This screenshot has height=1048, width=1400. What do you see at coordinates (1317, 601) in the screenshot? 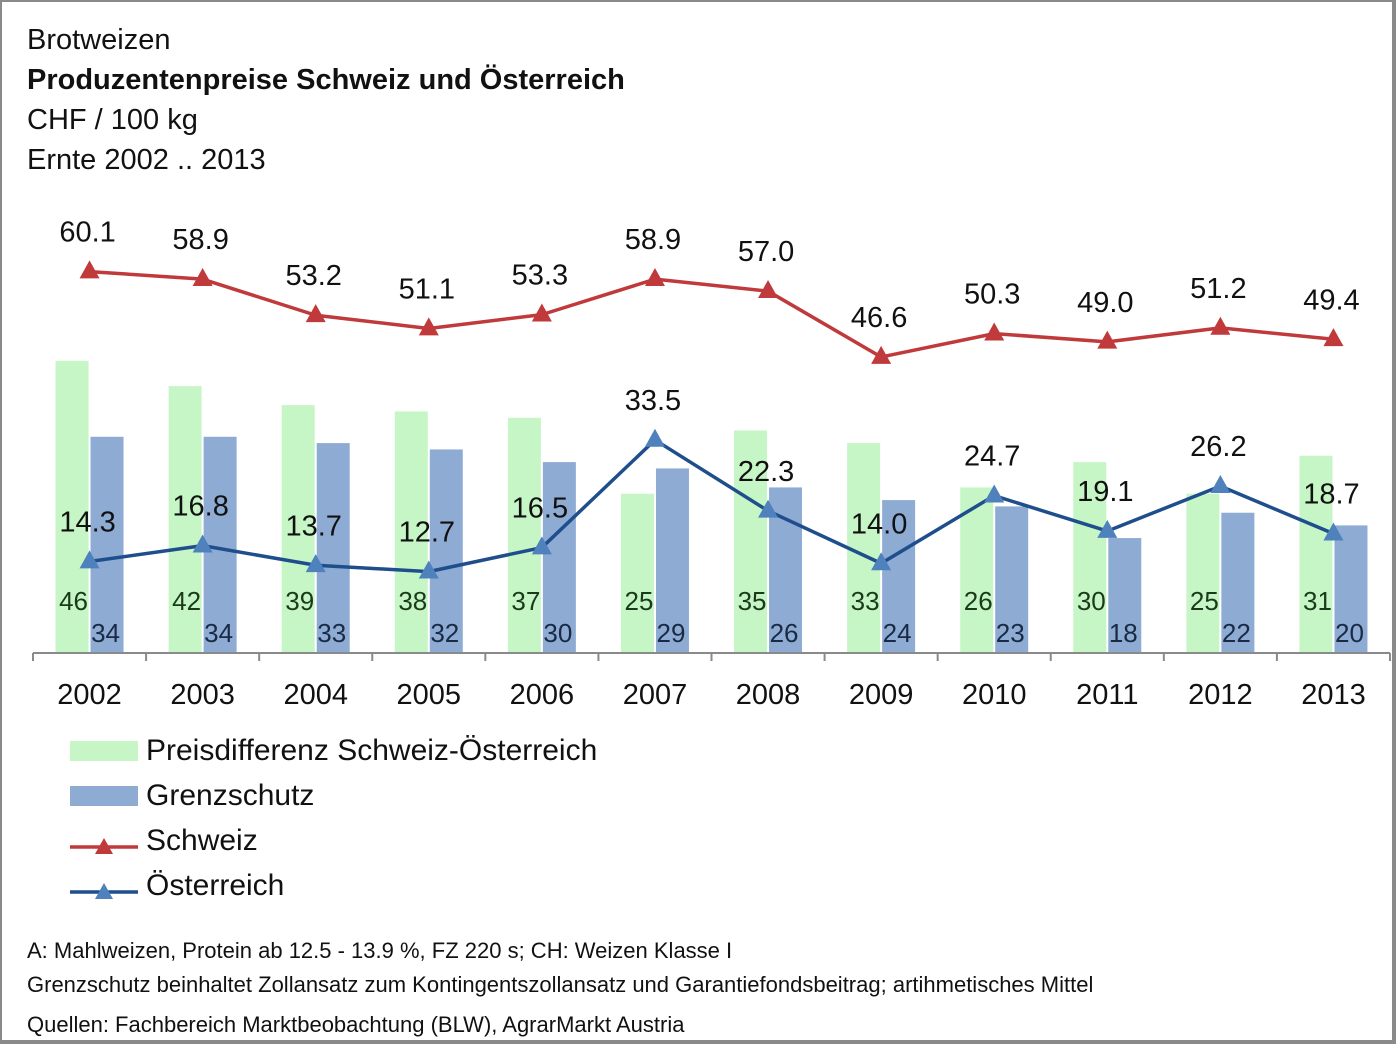
I see `data-label-preisdifferenz-2013: 31` at bounding box center [1317, 601].